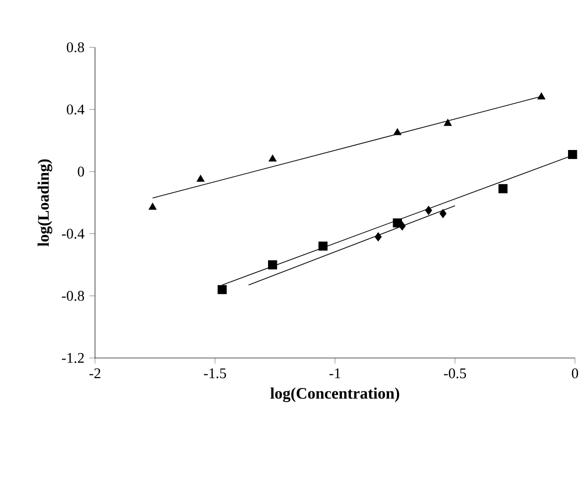  Describe the element at coordinates (73, 233) in the screenshot. I see `y-tick-label: -0.4` at that location.